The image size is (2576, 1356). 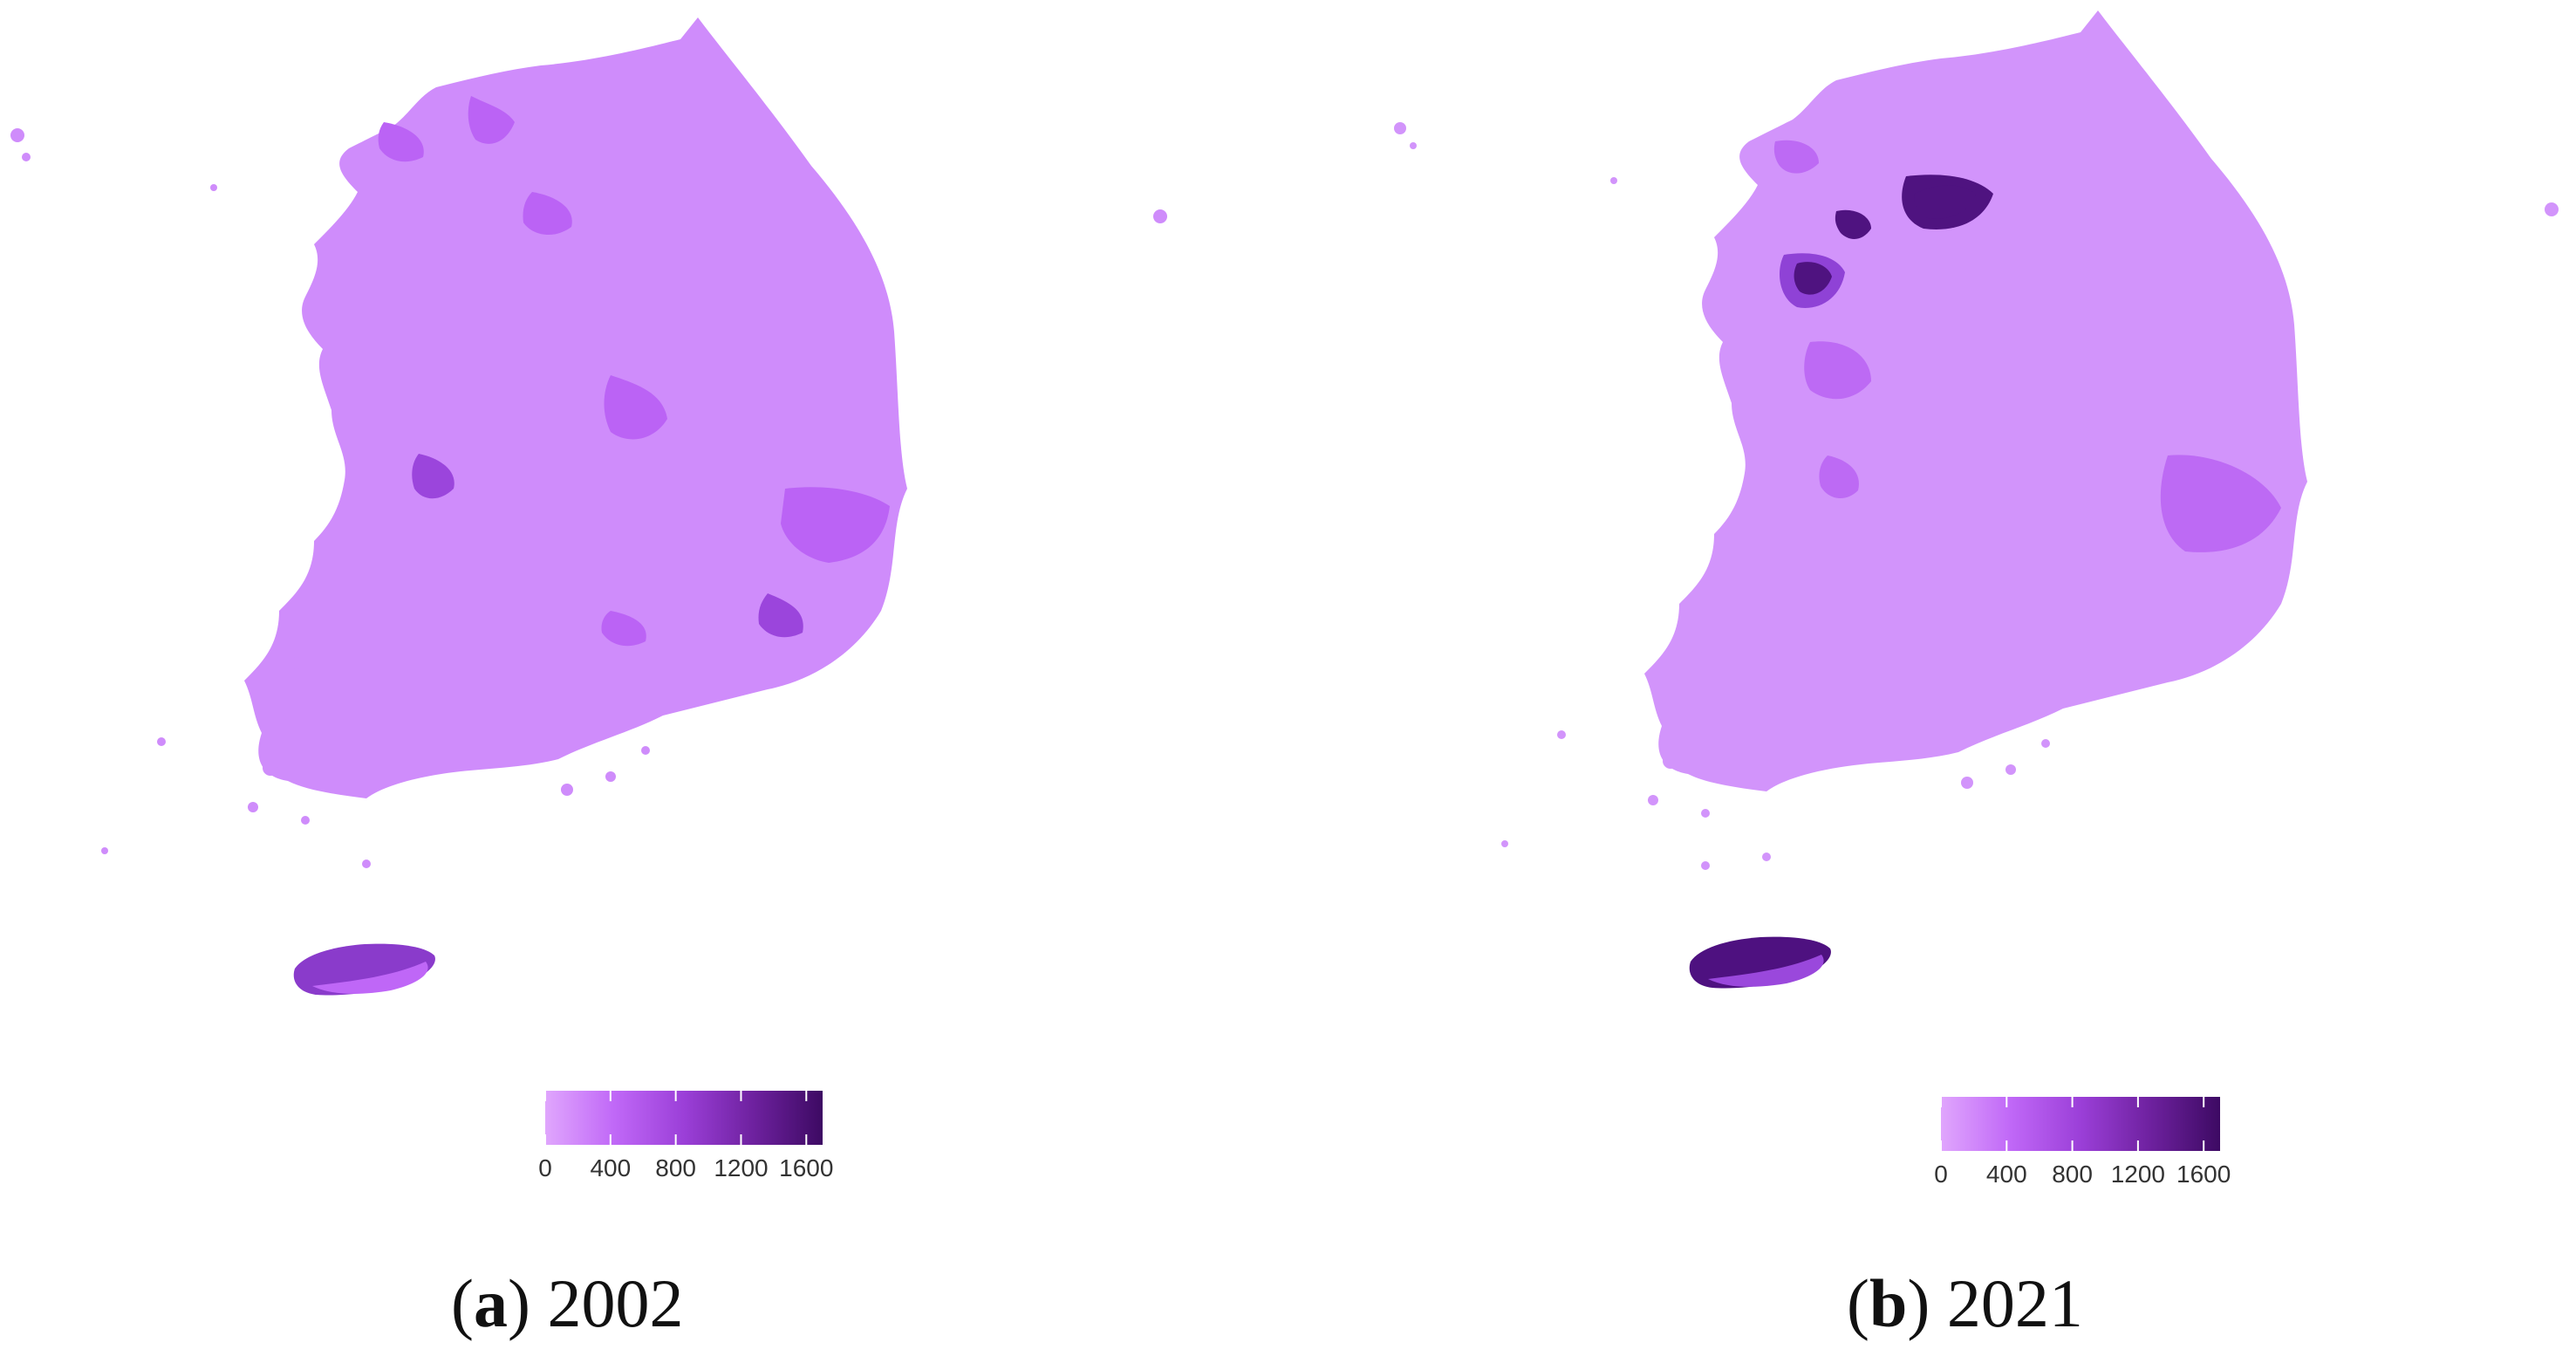 I want to click on panel-a-caption-letter: a, so click(x=491, y=1303).